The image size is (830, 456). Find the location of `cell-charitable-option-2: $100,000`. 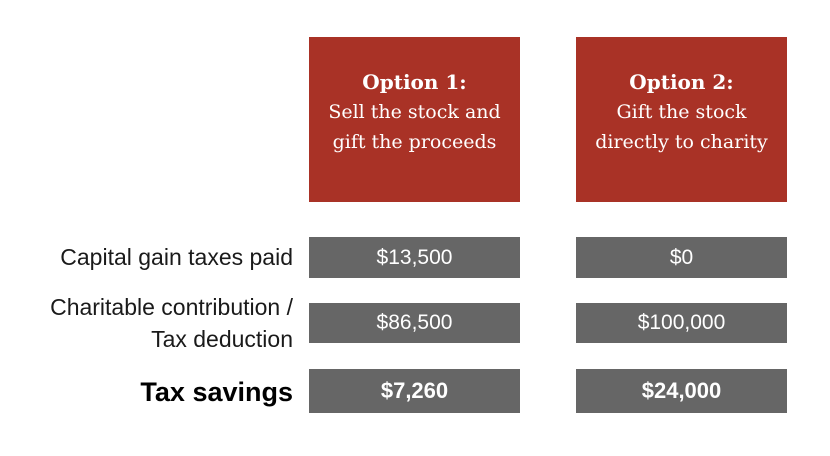

cell-charitable-option-2: $100,000 is located at coordinates (681, 323).